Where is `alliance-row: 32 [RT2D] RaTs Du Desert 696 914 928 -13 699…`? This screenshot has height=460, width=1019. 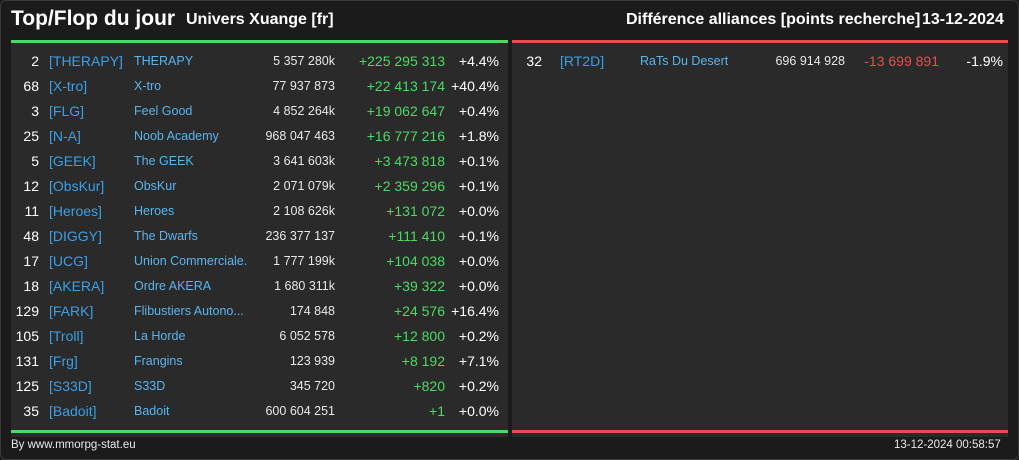
alliance-row: 32 [RT2D] RaTs Du Desert 696 914 928 -13 699… is located at coordinates (760, 61).